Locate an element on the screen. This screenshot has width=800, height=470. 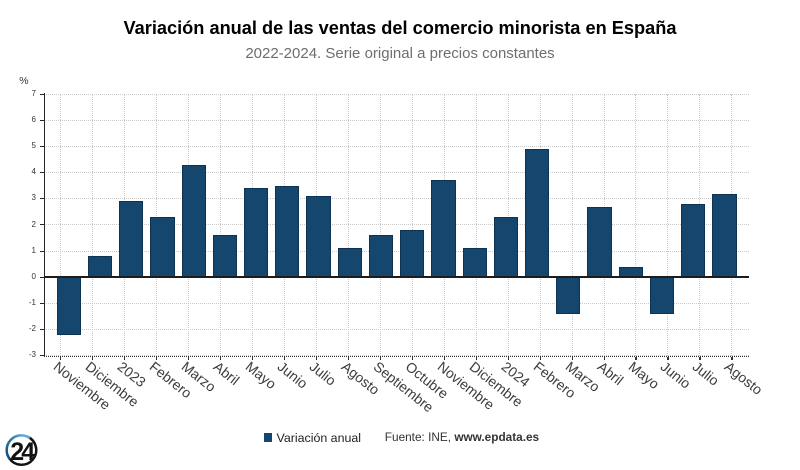
svg-text: 24 is located at coordinates (22, 452).